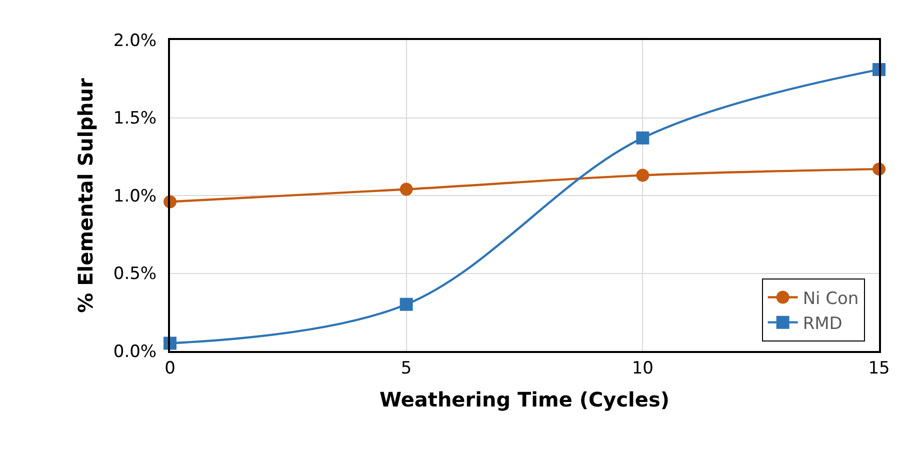 The height and width of the screenshot is (456, 909). Describe the element at coordinates (170, 368) in the screenshot. I see `x-tick-label: 0` at that location.